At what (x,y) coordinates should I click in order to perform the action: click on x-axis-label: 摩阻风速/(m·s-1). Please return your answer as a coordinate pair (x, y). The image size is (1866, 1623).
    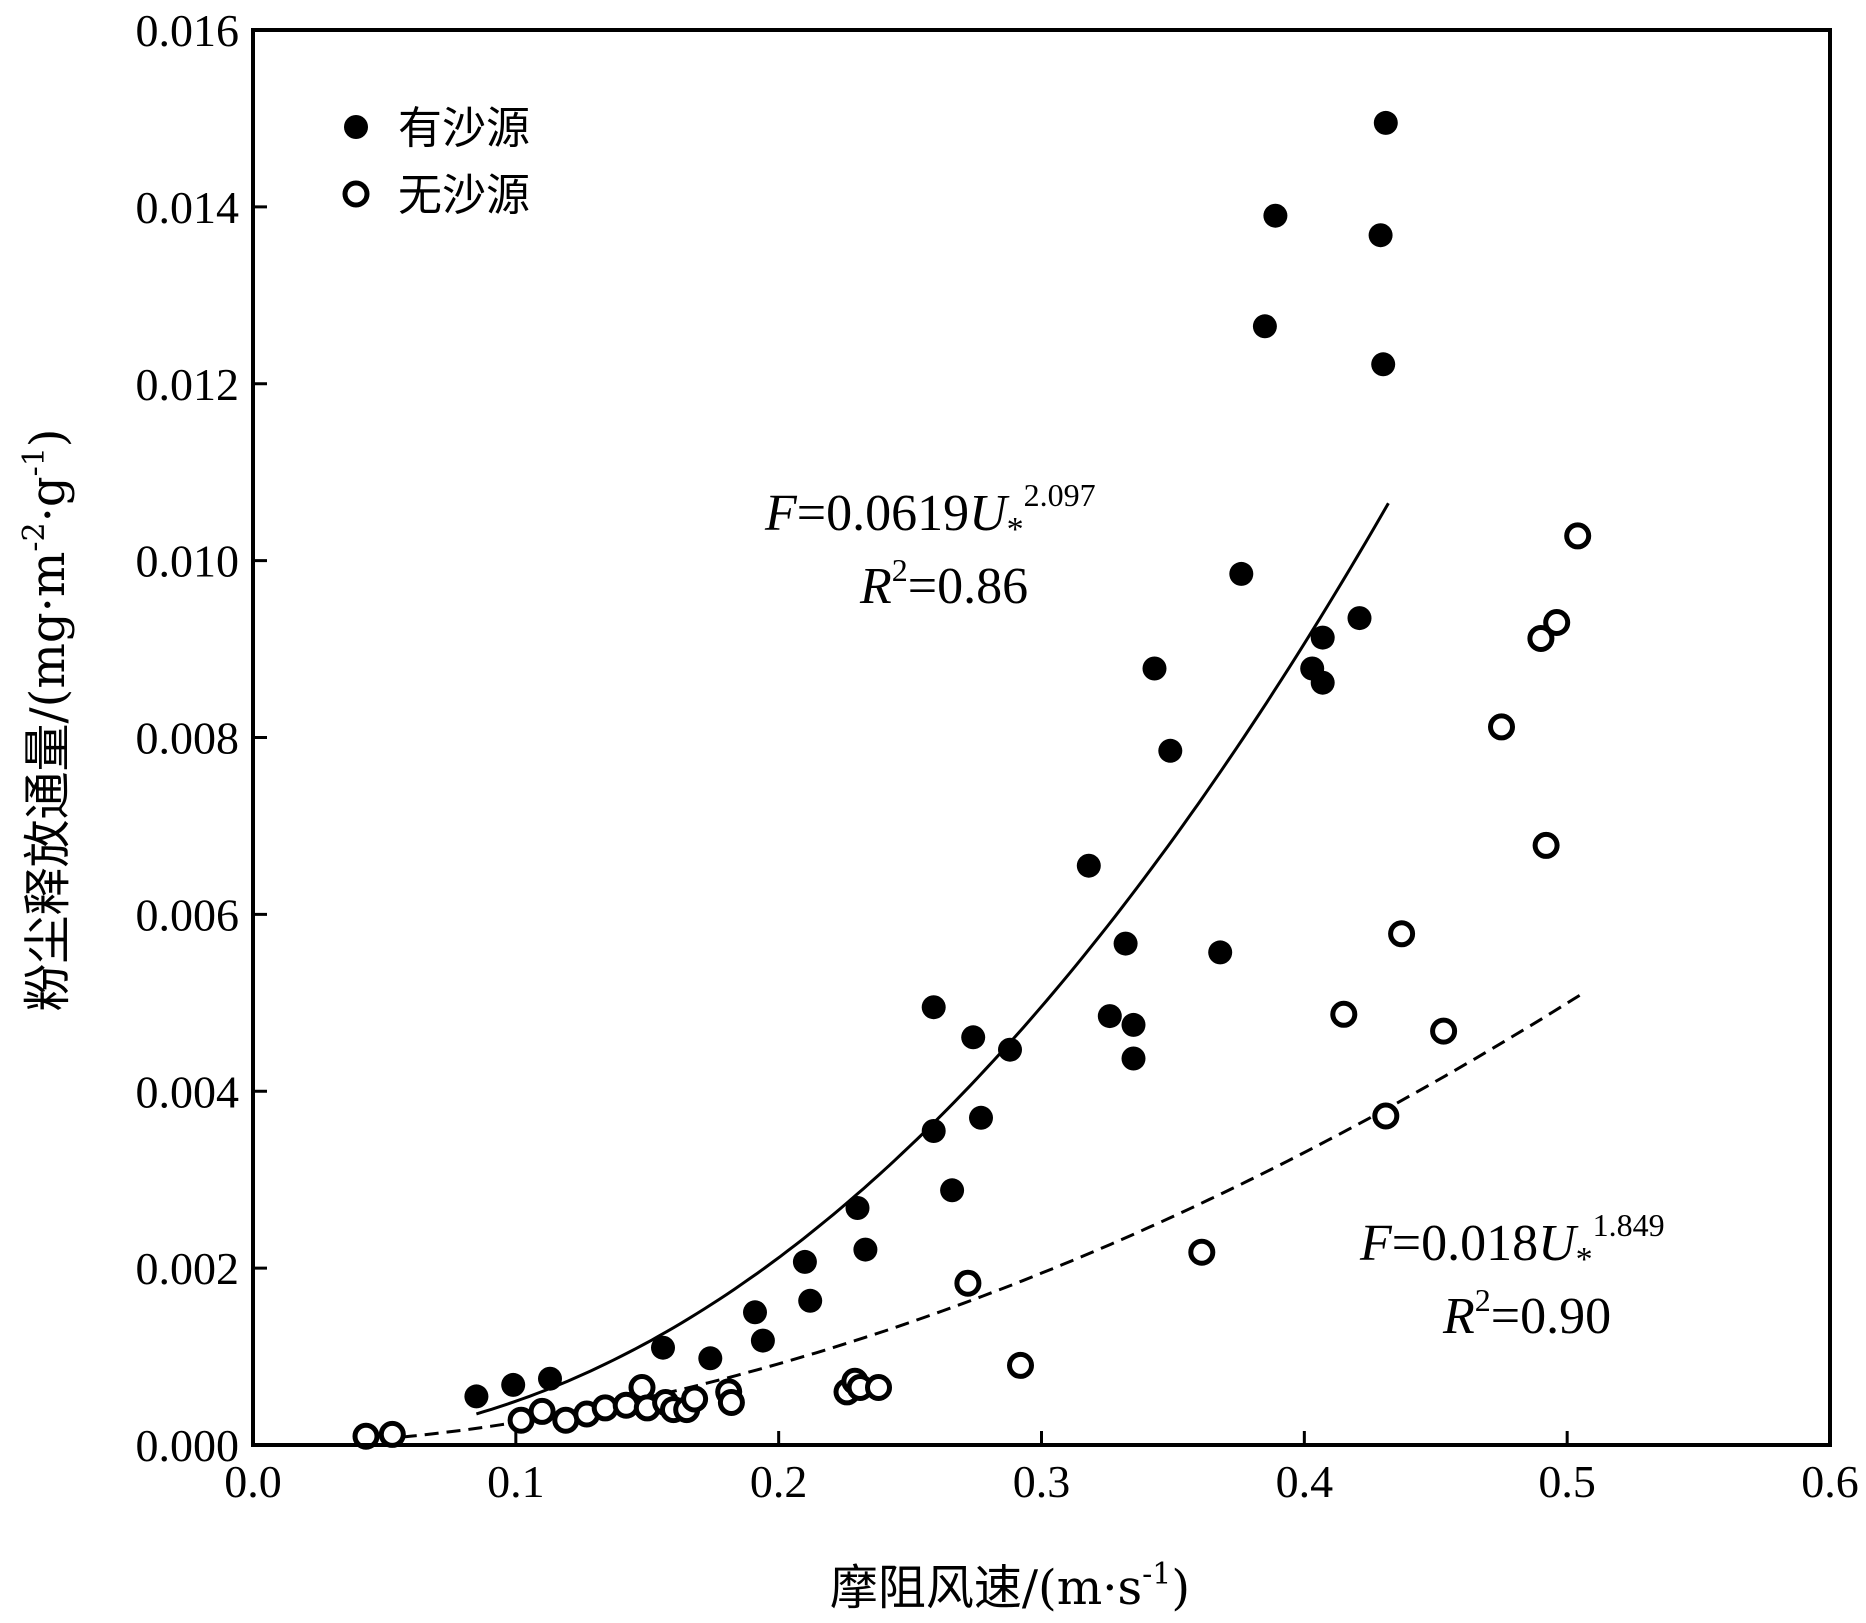
    Looking at the image, I should click on (1010, 1586).